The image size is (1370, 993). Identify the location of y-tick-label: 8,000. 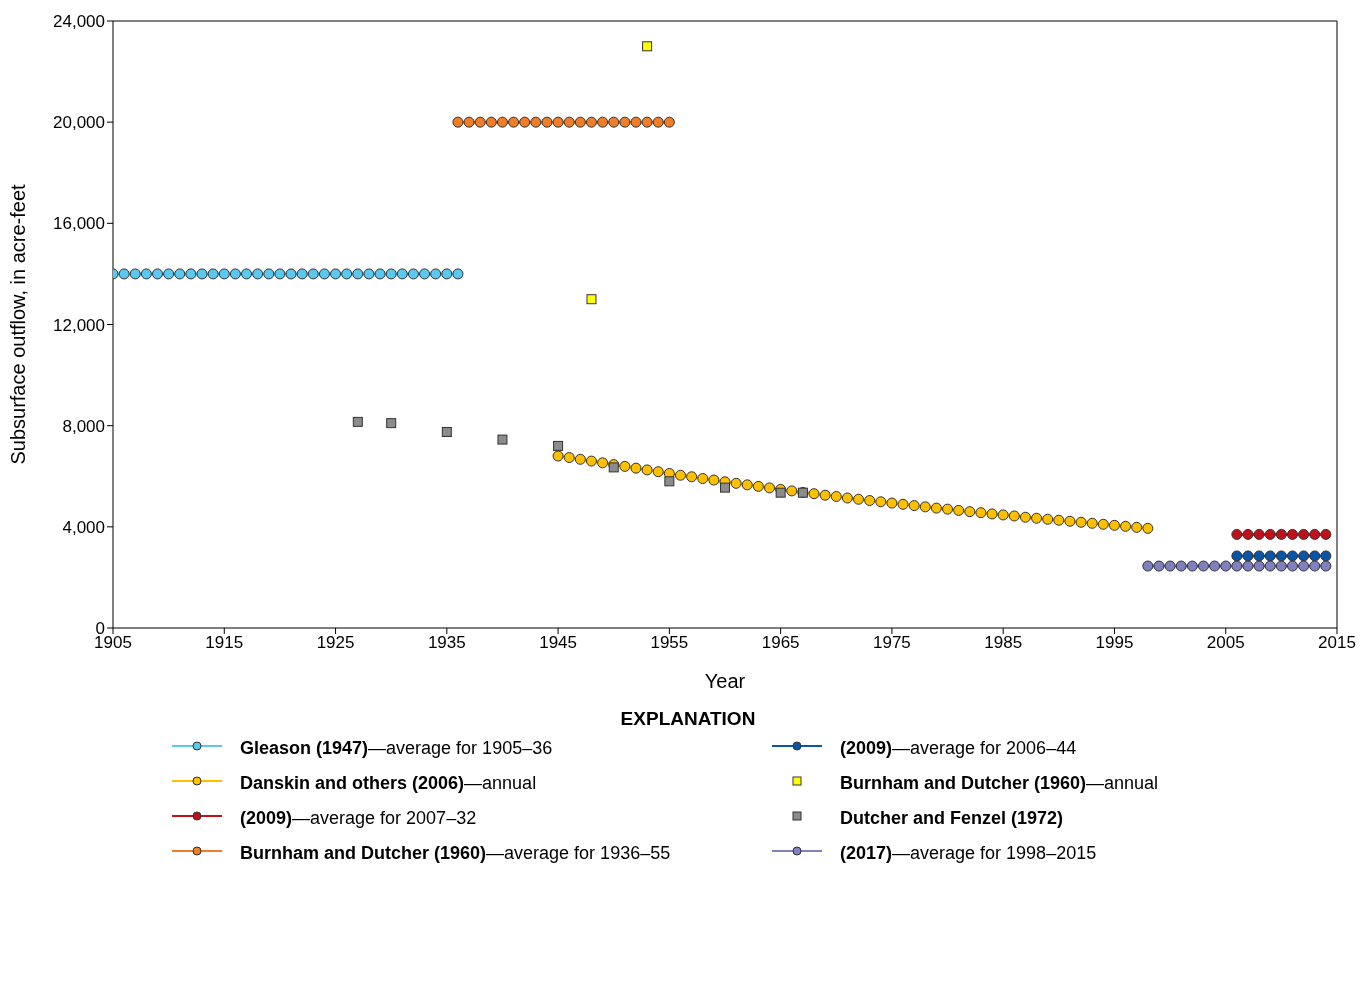
(83, 426).